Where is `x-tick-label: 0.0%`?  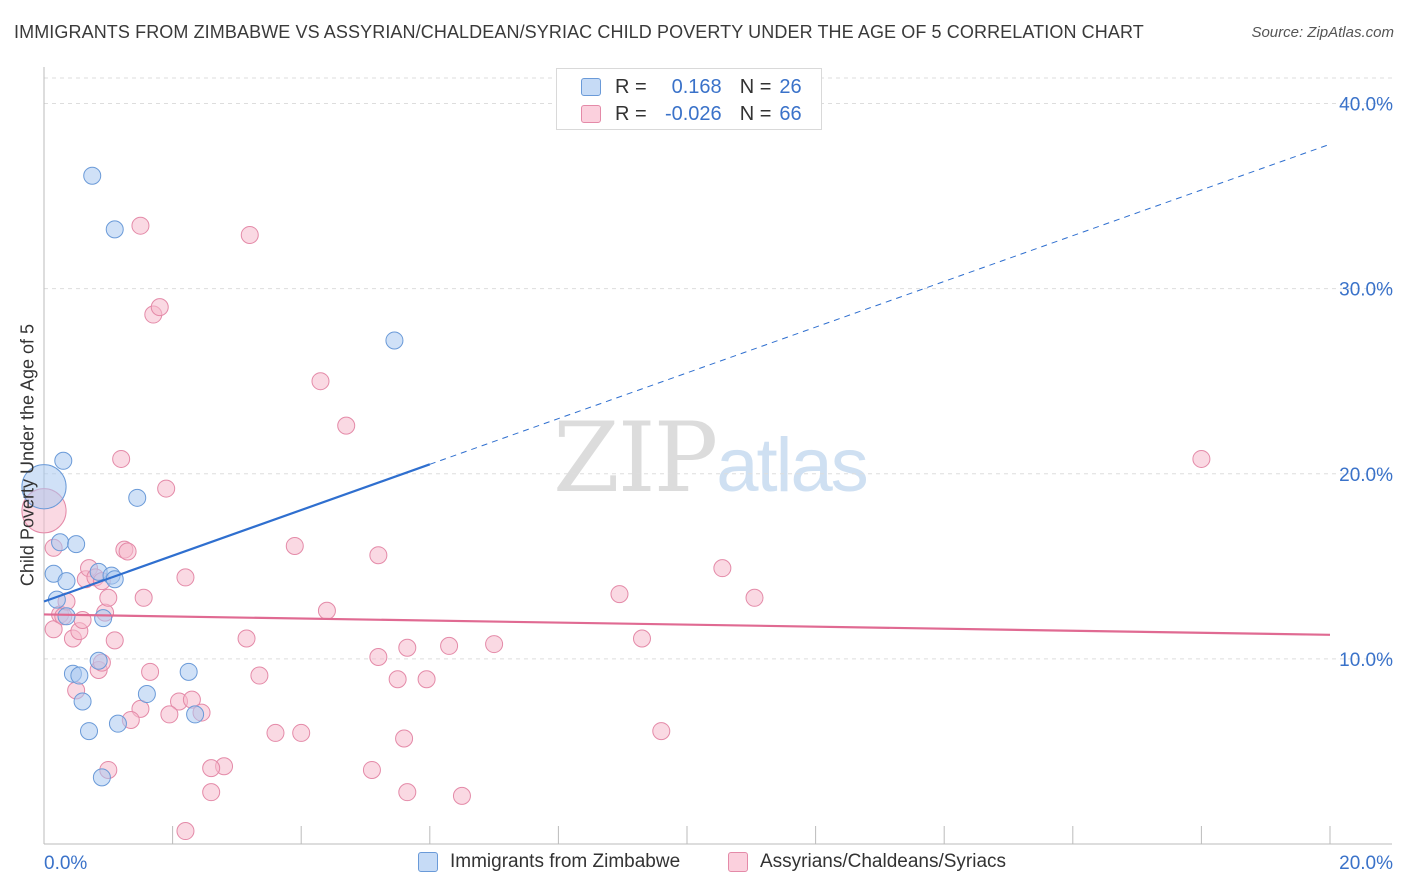 x-tick-label: 0.0% is located at coordinates (65, 863).